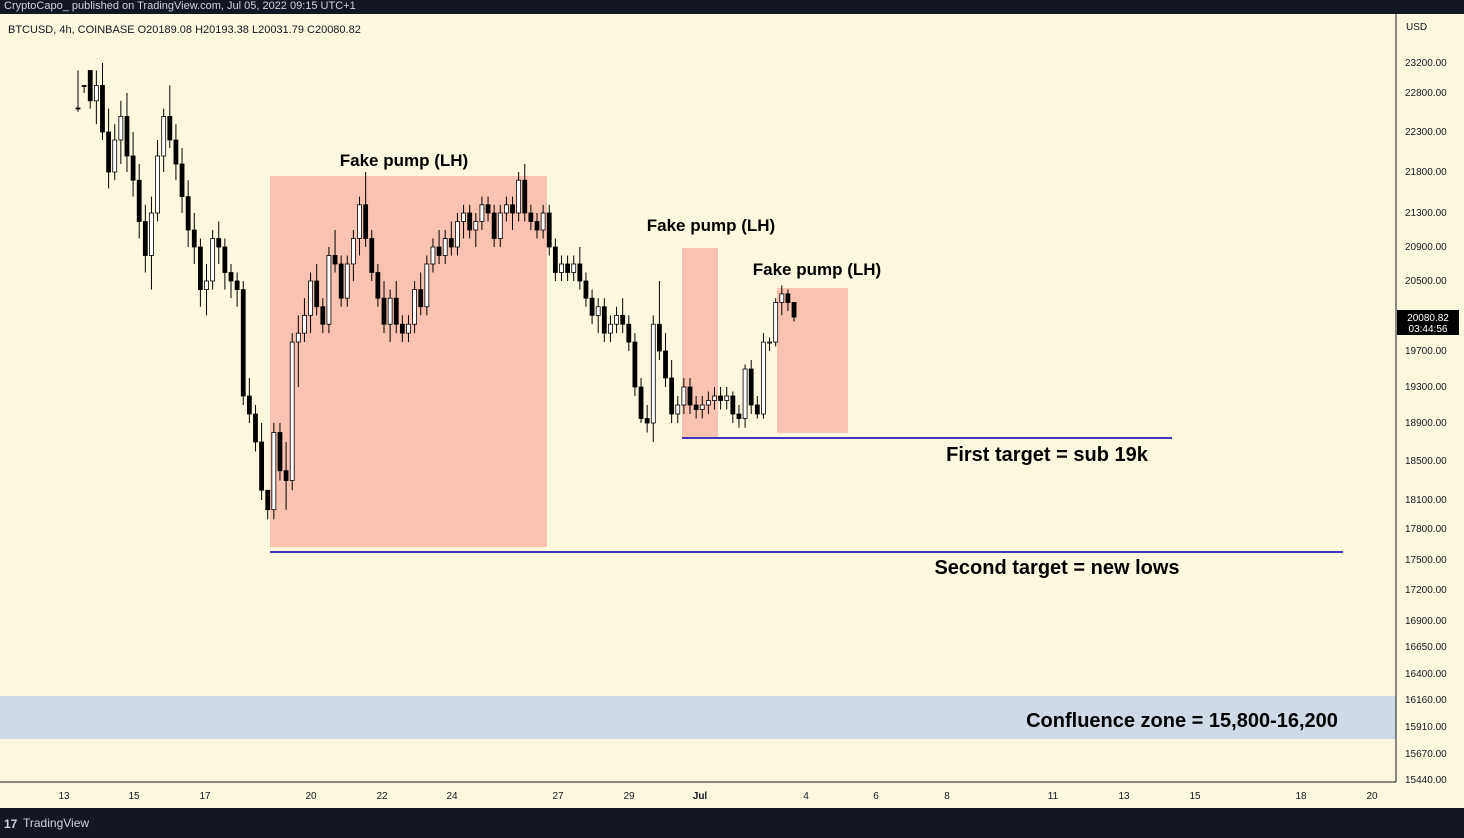  What do you see at coordinates (1426, 132) in the screenshot?
I see `price-tick-label: 22300.00` at bounding box center [1426, 132].